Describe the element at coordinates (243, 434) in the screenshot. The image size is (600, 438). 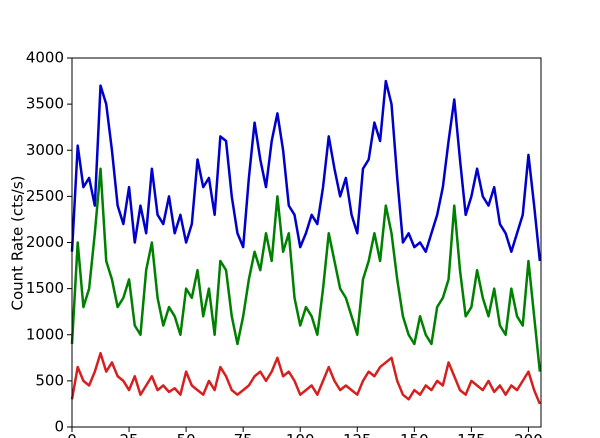
I see `x-tick-label: 75` at that location.